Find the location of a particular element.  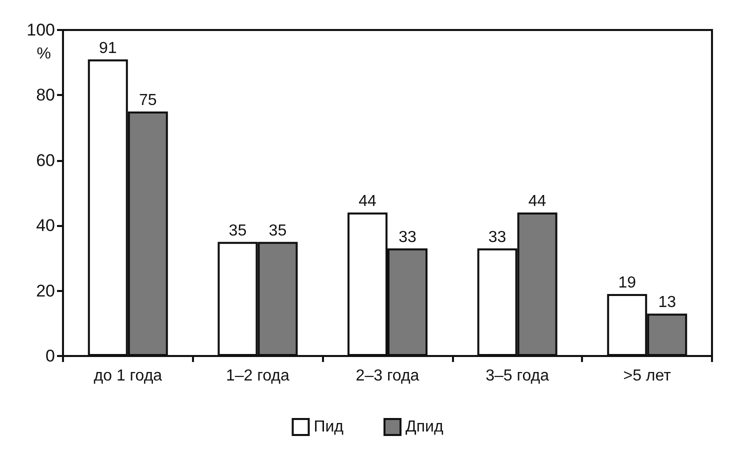

x-tick-label: >5 лет is located at coordinates (647, 376).